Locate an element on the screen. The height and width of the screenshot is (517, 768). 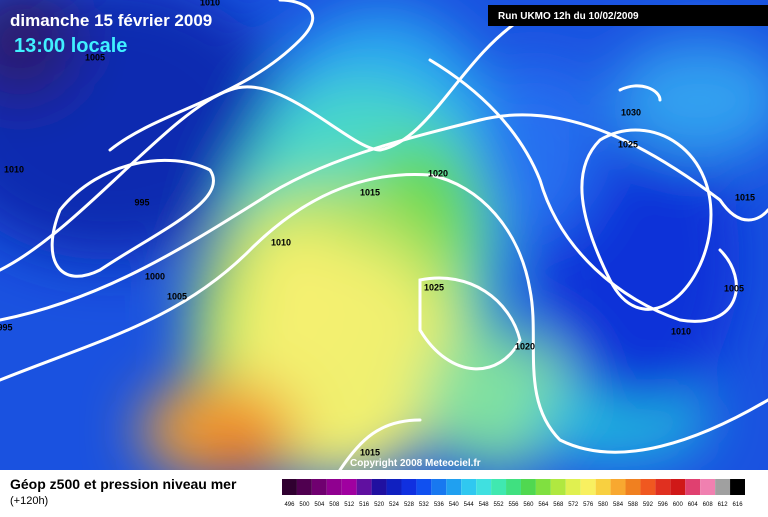
isobar-label: 1000 is located at coordinates (155, 276).